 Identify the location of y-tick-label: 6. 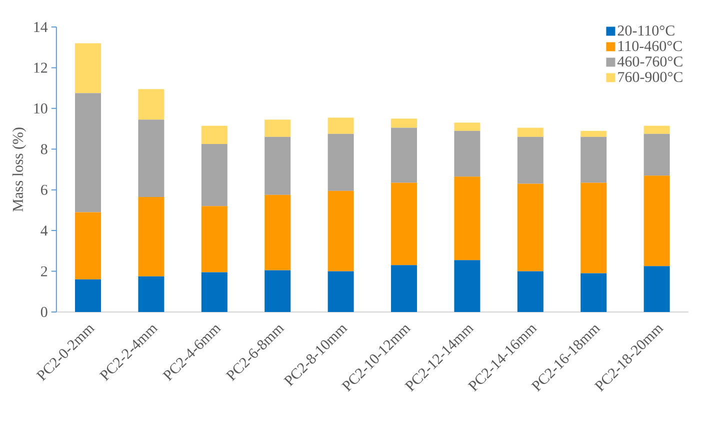
(44, 189).